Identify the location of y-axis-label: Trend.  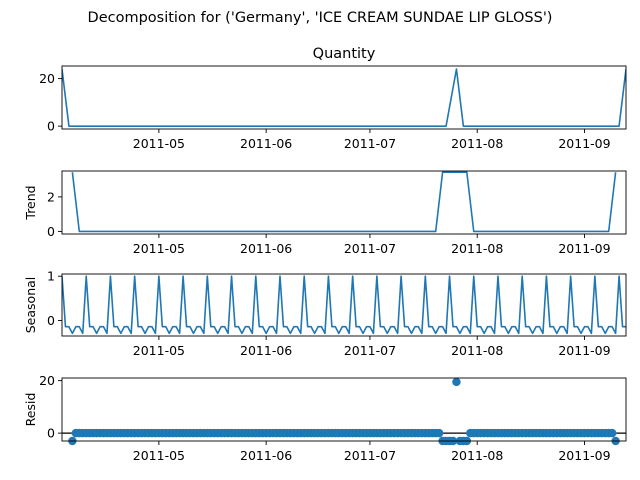
(30, 202).